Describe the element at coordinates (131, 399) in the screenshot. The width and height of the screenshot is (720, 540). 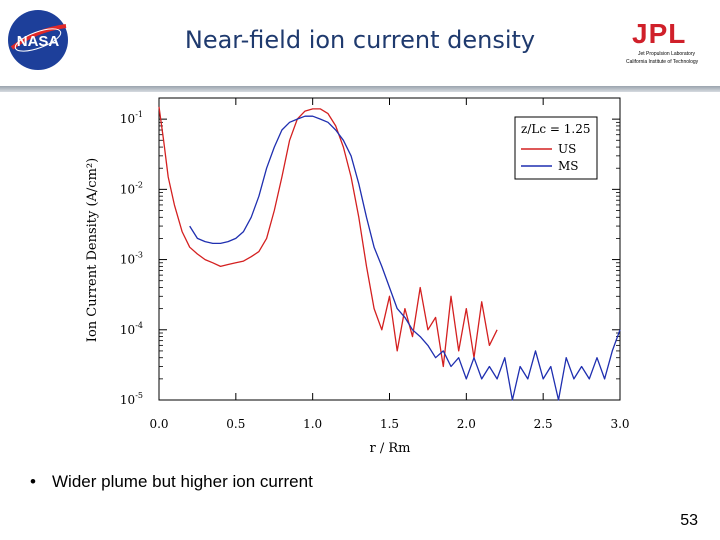
I see `y-tick-label: 10⁻⁵` at that location.